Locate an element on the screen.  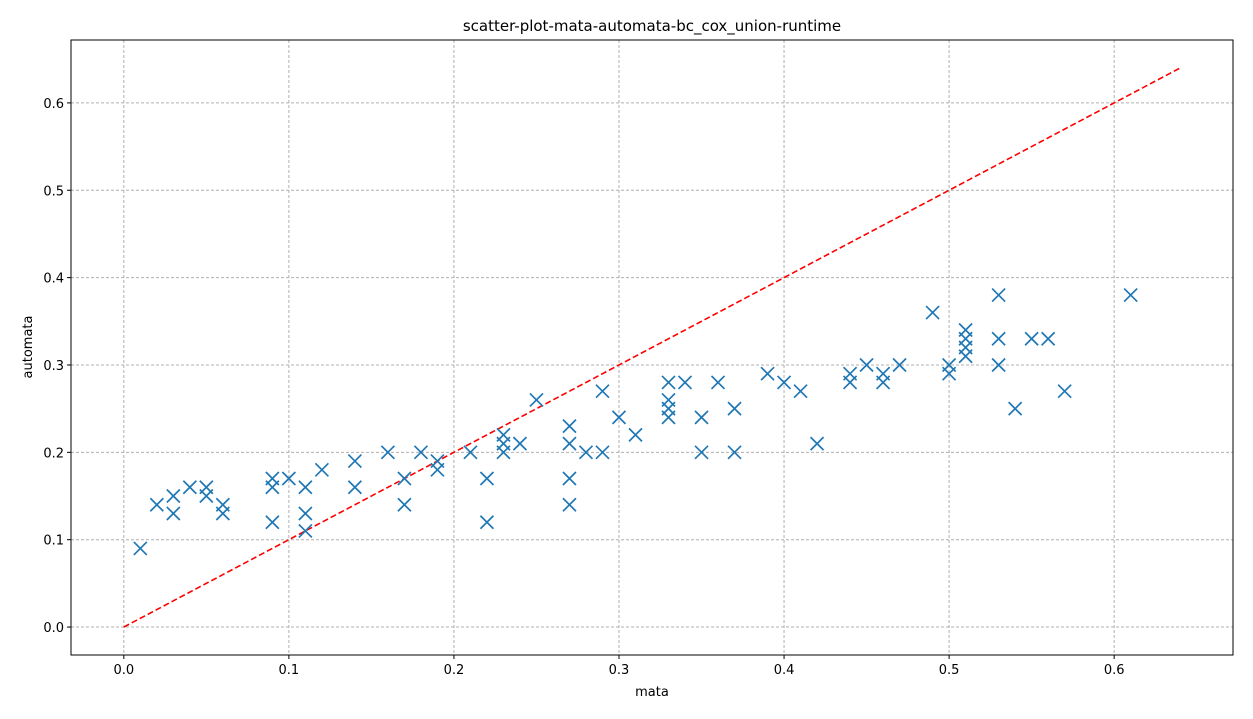
y-tick-label: 0.3 is located at coordinates (53, 366).